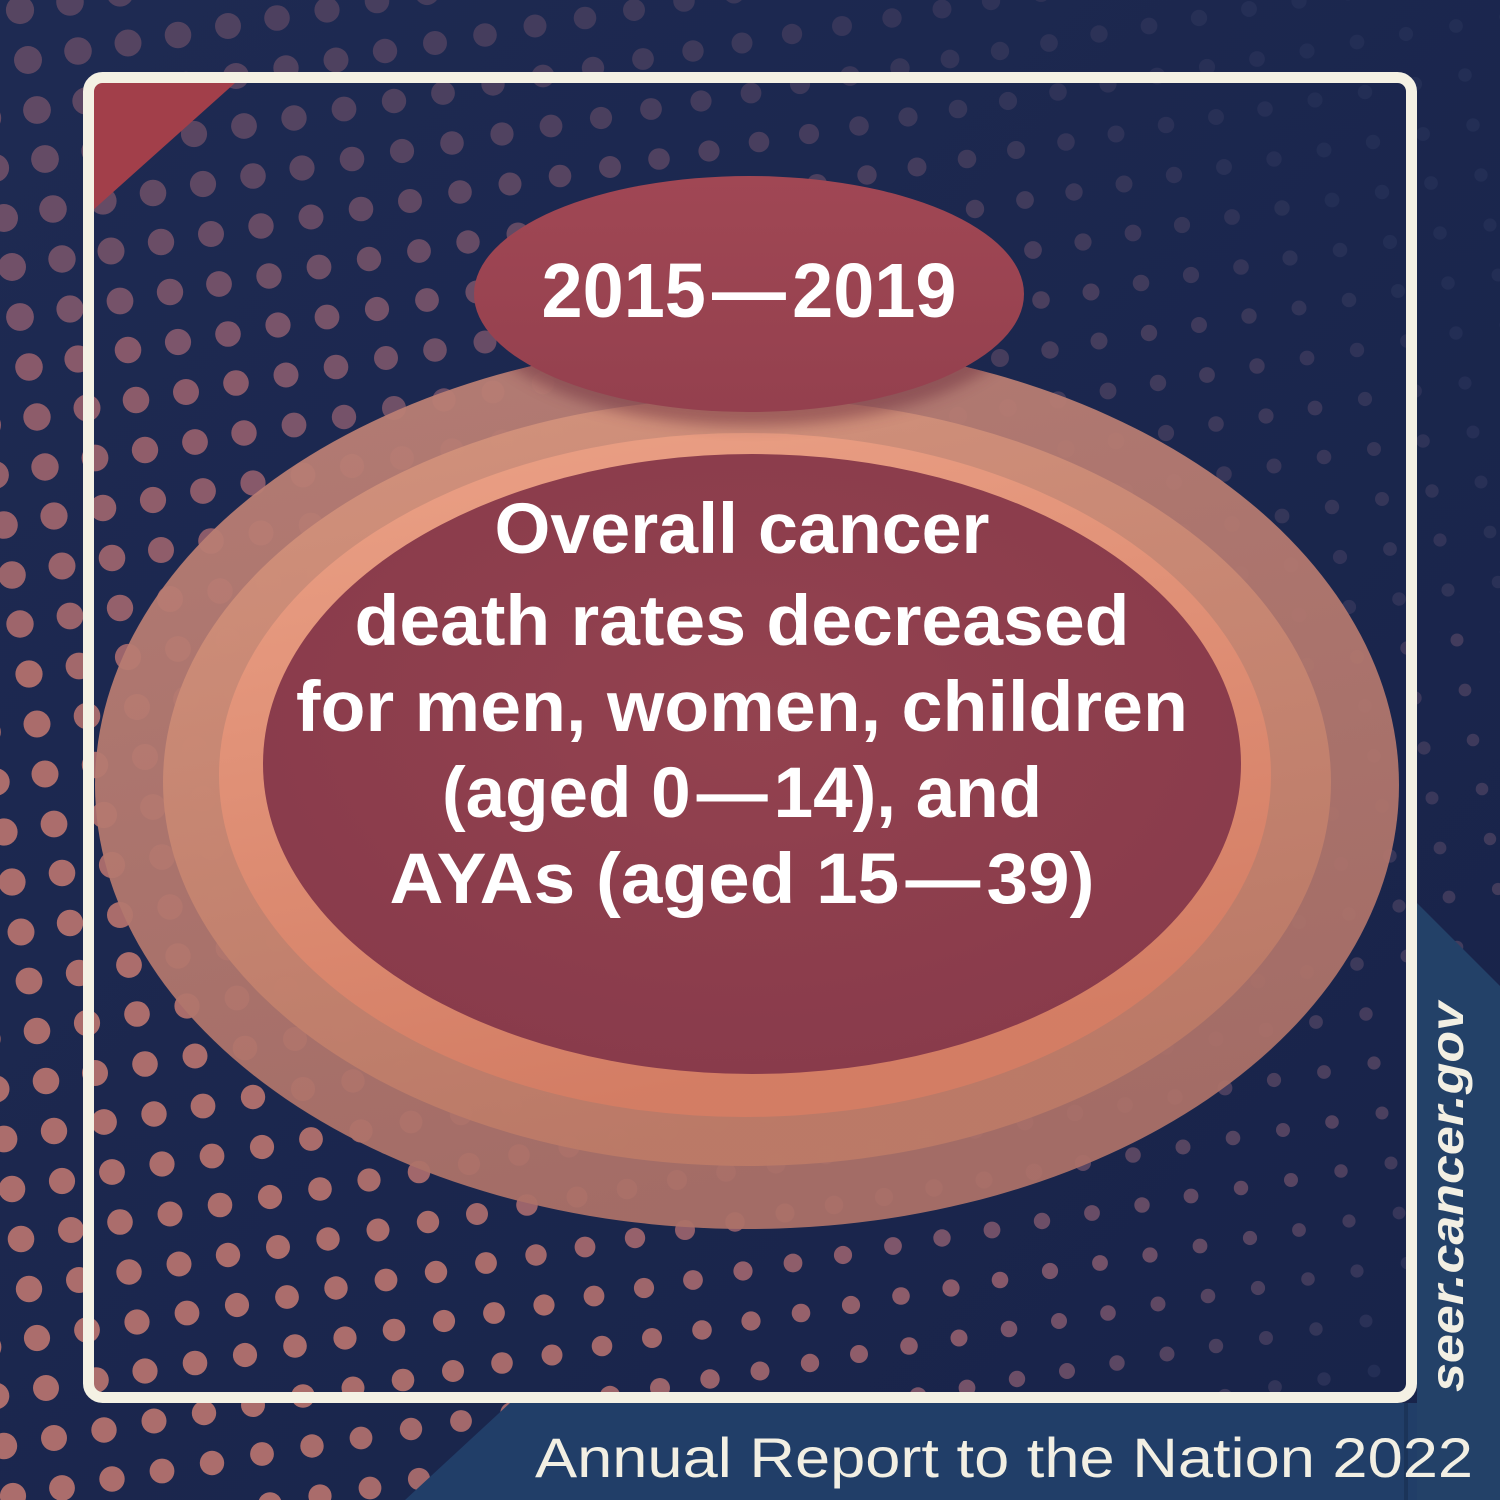 Image resolution: width=1500 pixels, height=1500 pixels. Describe the element at coordinates (742, 621) in the screenshot. I see `svg-text: death rates decreased` at that location.